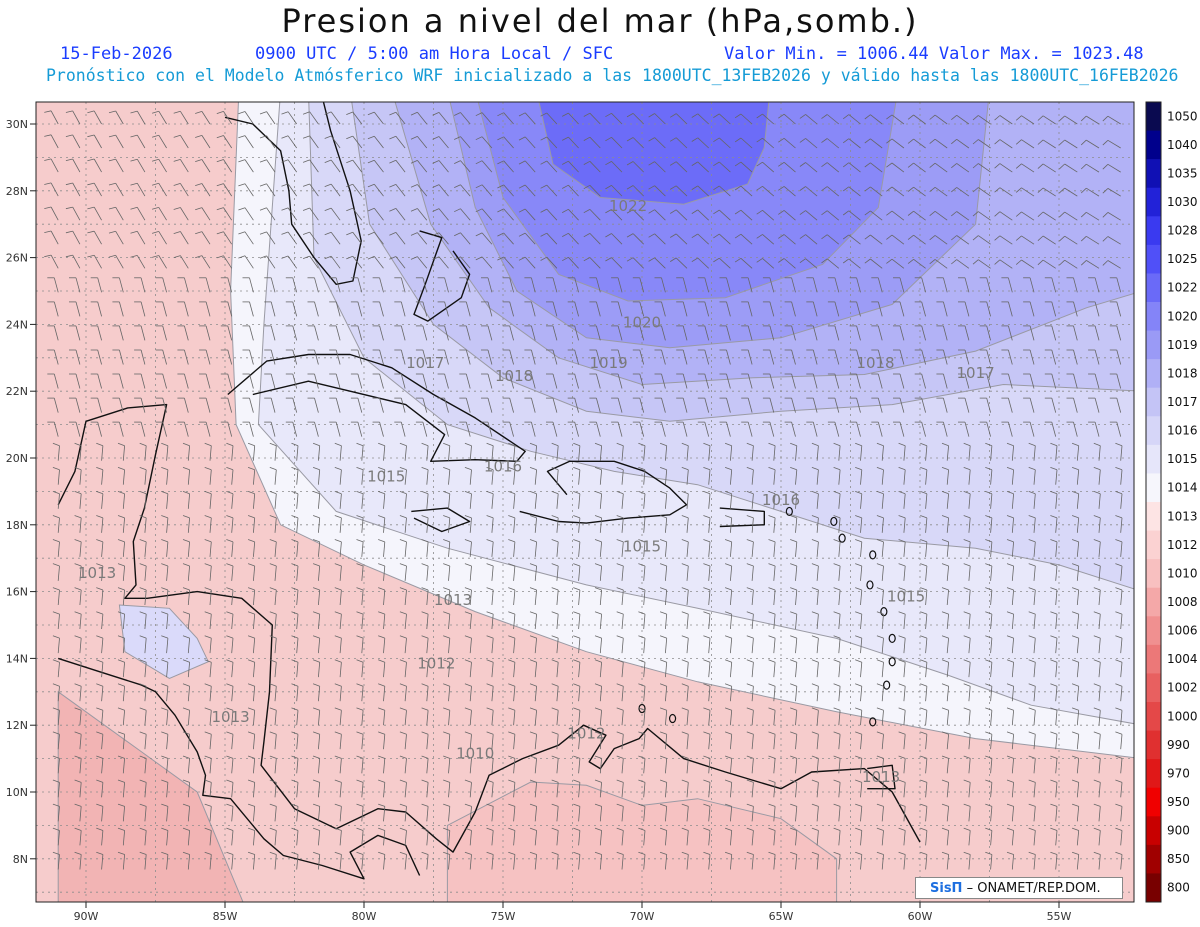  Describe the element at coordinates (1182, 716) in the screenshot. I see `colorbar-label: 1000` at that location.